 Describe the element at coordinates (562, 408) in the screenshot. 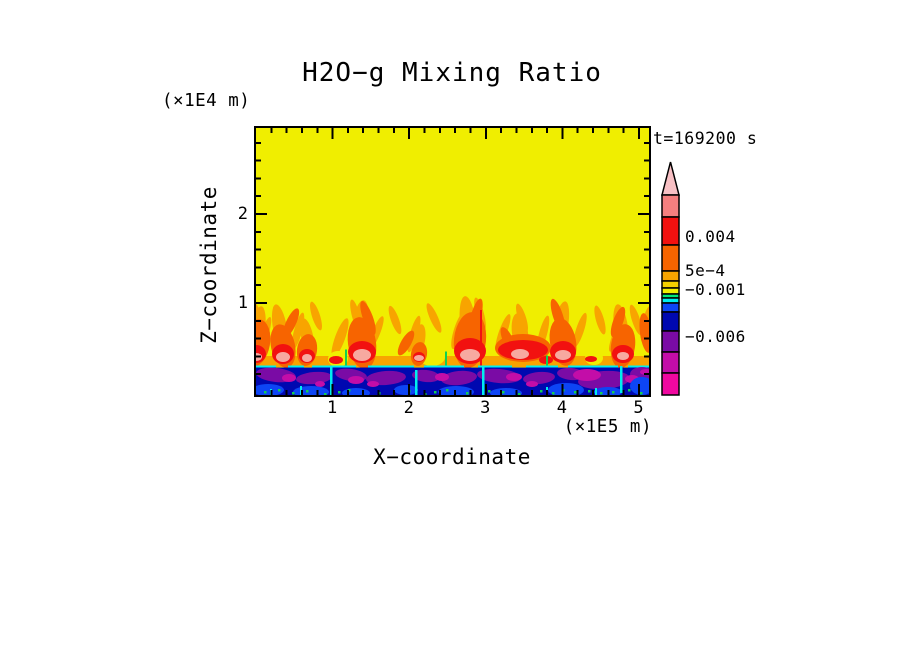

I see `x-tick-label: 4` at that location.